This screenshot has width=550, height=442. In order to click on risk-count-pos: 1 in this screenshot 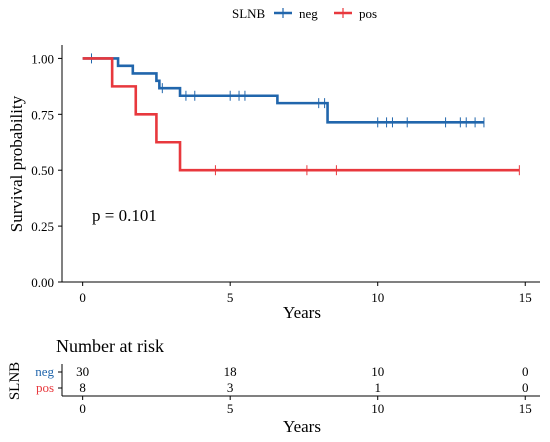, I will do `click(377, 387)`.